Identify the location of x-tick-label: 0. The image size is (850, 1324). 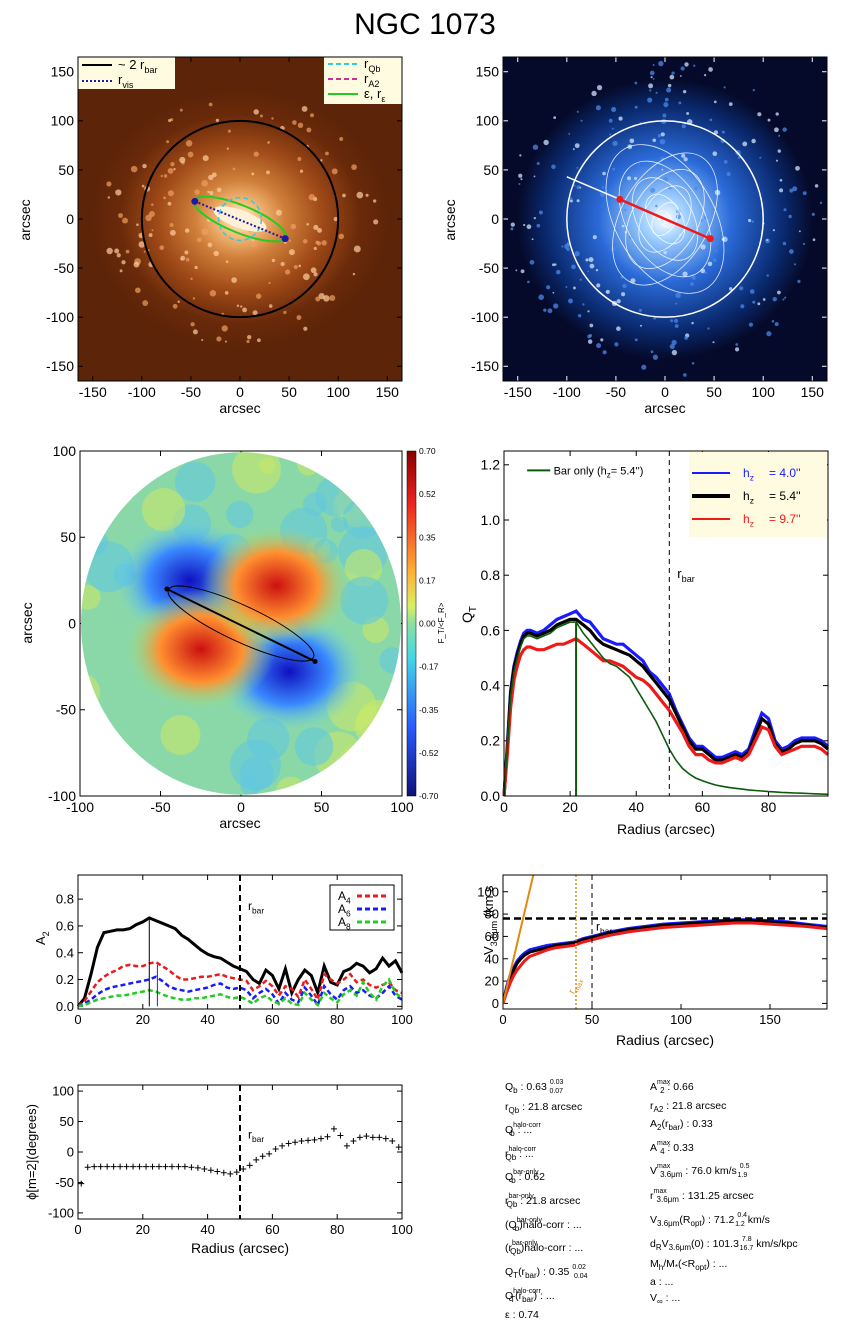
(240, 392).